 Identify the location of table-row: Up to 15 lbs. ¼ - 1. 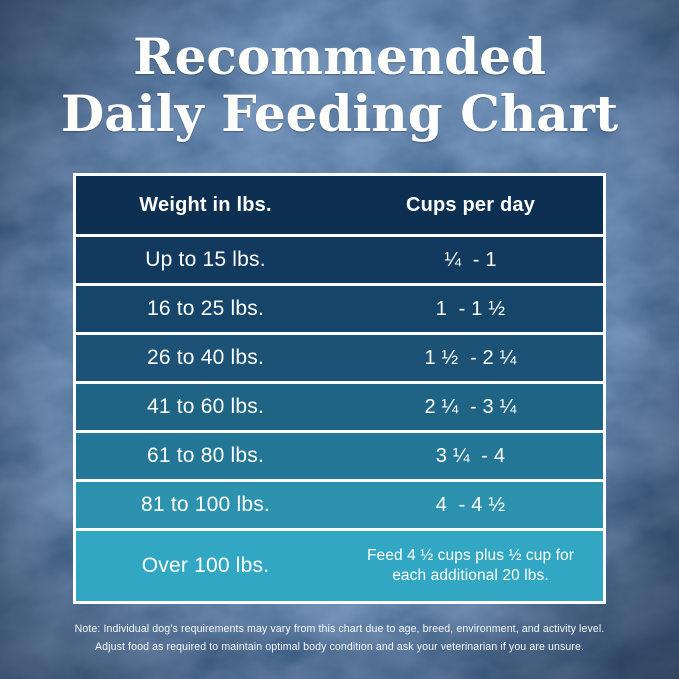
(339, 260).